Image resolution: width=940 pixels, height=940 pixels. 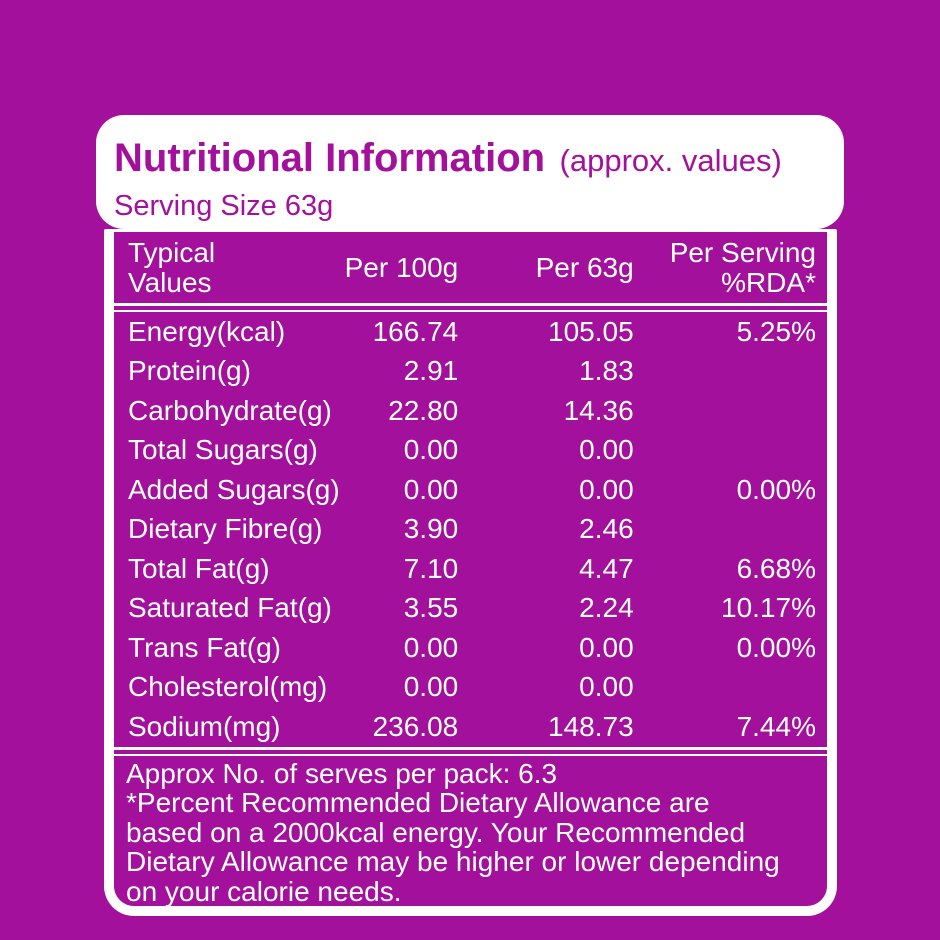 What do you see at coordinates (431, 371) in the screenshot?
I see `value-per-100g: 2.91` at bounding box center [431, 371].